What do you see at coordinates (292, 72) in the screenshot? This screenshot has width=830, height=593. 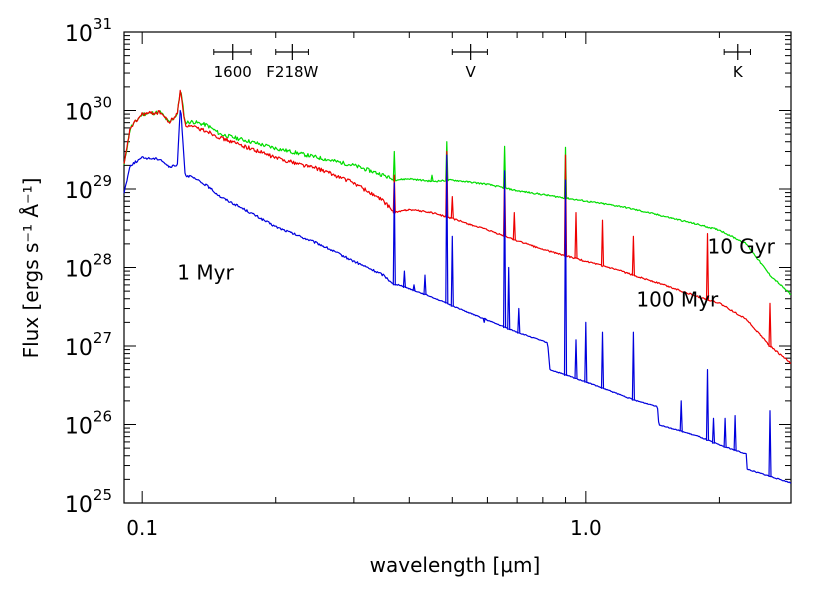 I see `filter-band-label: F218W` at bounding box center [292, 72].